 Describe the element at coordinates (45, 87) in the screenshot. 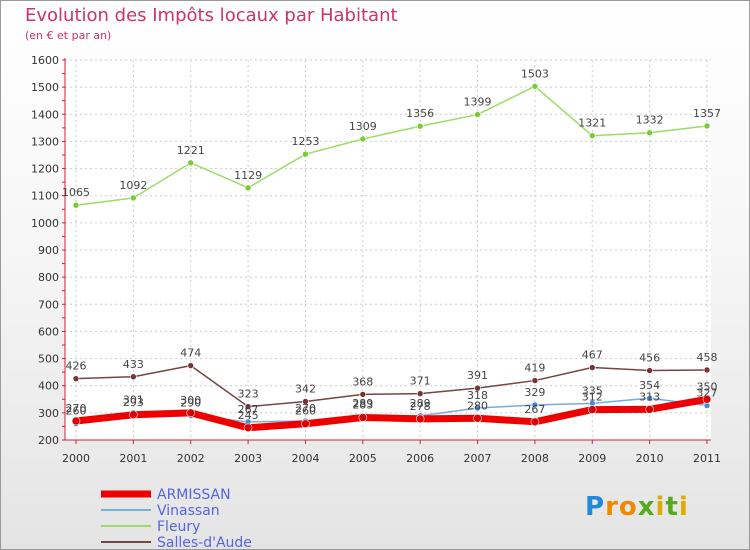

I see `y-tick-label: 1500` at that location.